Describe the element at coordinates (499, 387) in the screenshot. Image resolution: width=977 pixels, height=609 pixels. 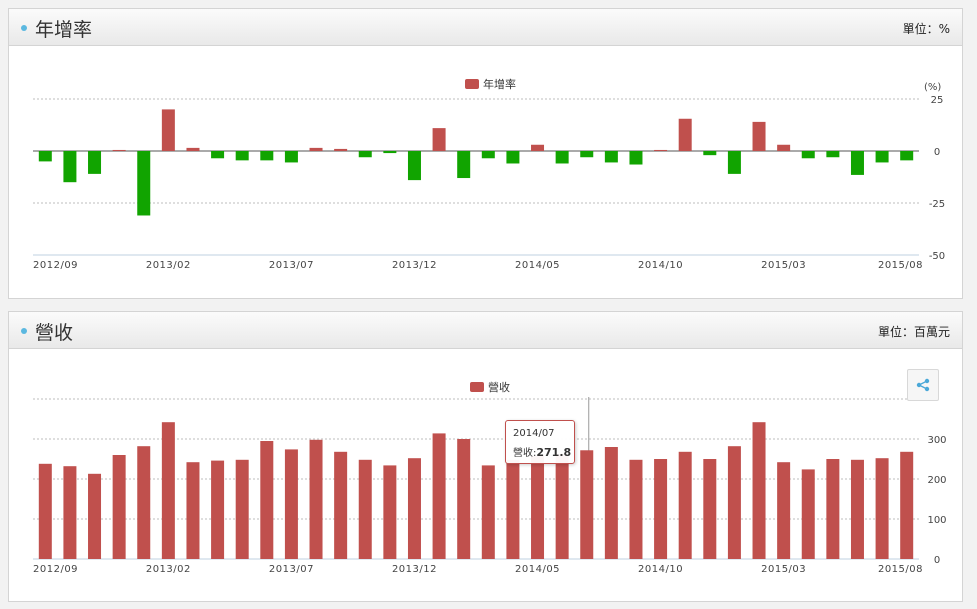
I see `legend-label: 營收` at that location.